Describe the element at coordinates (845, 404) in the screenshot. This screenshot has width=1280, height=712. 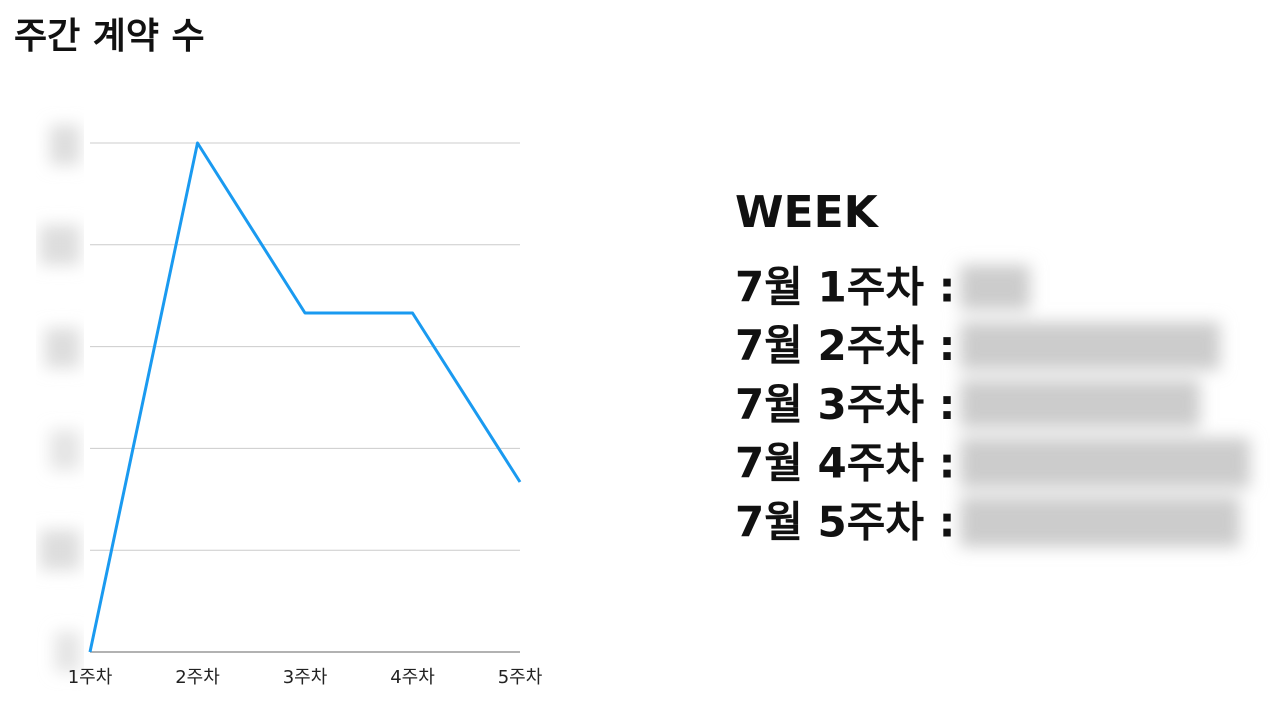
I see `panel-row: 7월 3주차 :` at that location.